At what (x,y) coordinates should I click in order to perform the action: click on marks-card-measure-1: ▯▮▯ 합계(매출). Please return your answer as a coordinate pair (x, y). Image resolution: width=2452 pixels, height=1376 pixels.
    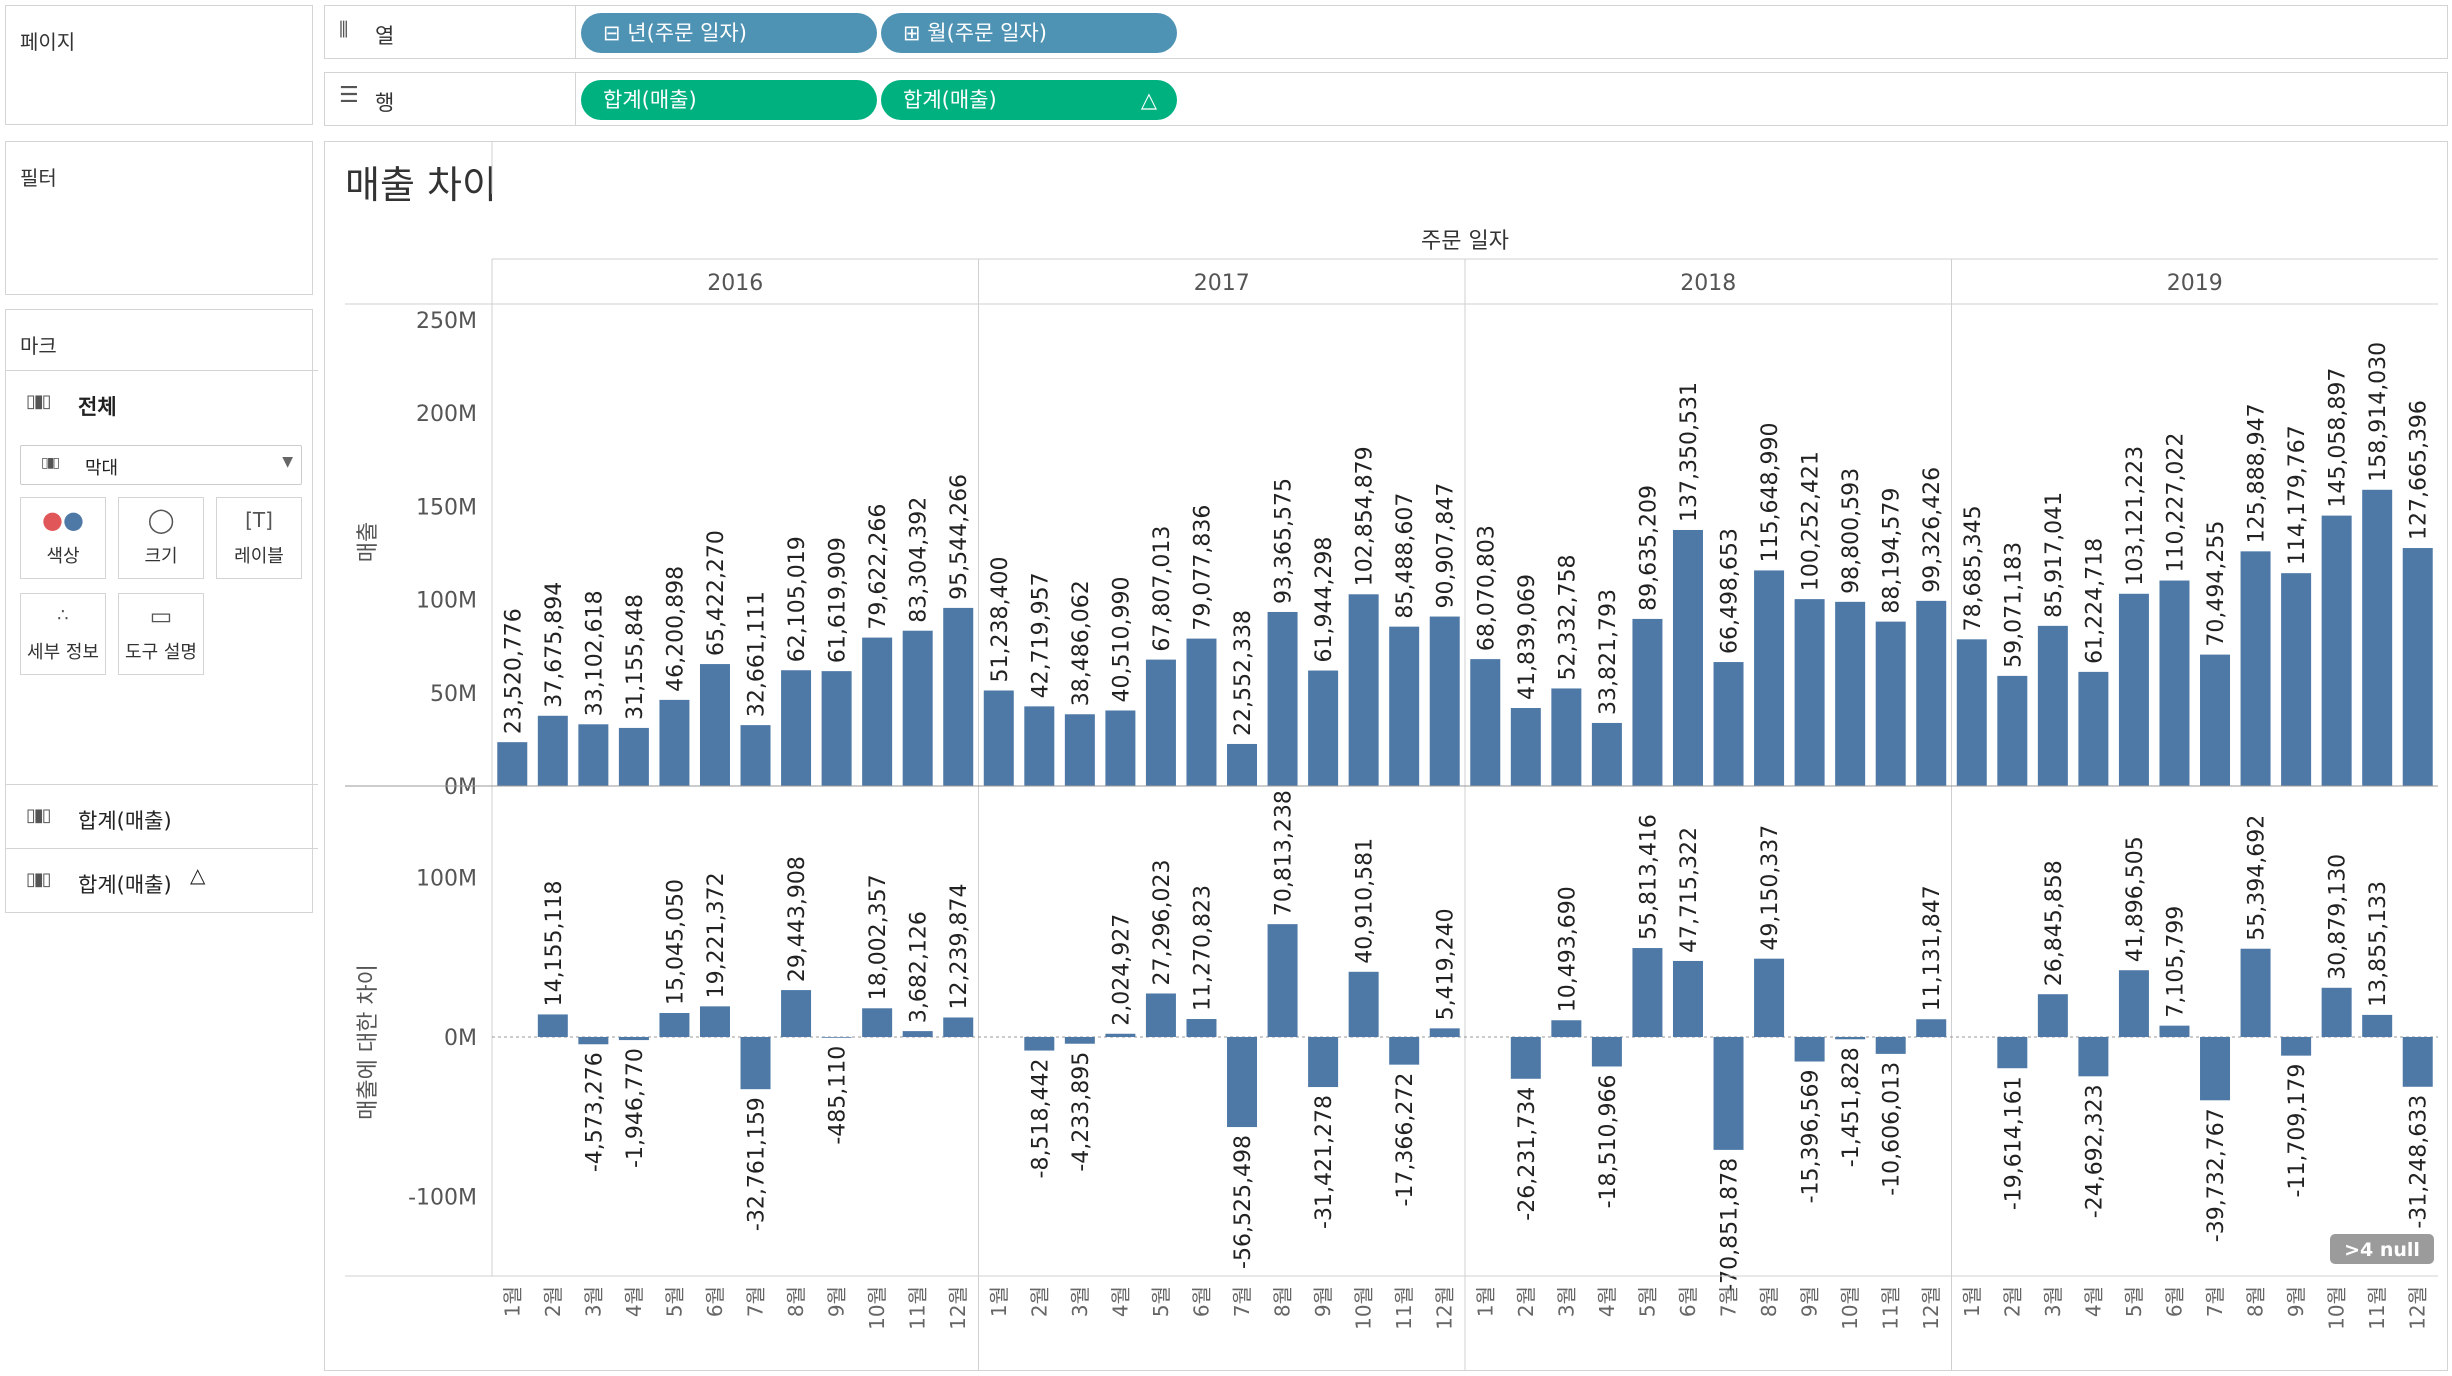
    Looking at the image, I should click on (162, 816).